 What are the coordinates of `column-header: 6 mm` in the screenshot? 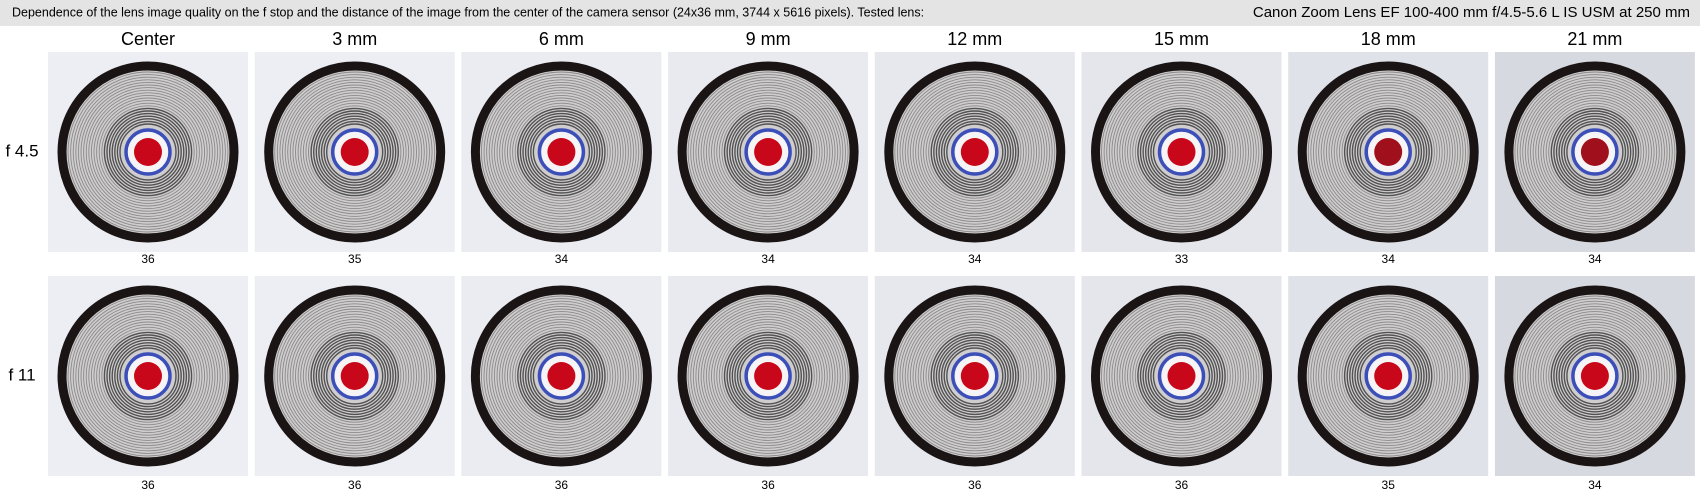 It's located at (561, 39).